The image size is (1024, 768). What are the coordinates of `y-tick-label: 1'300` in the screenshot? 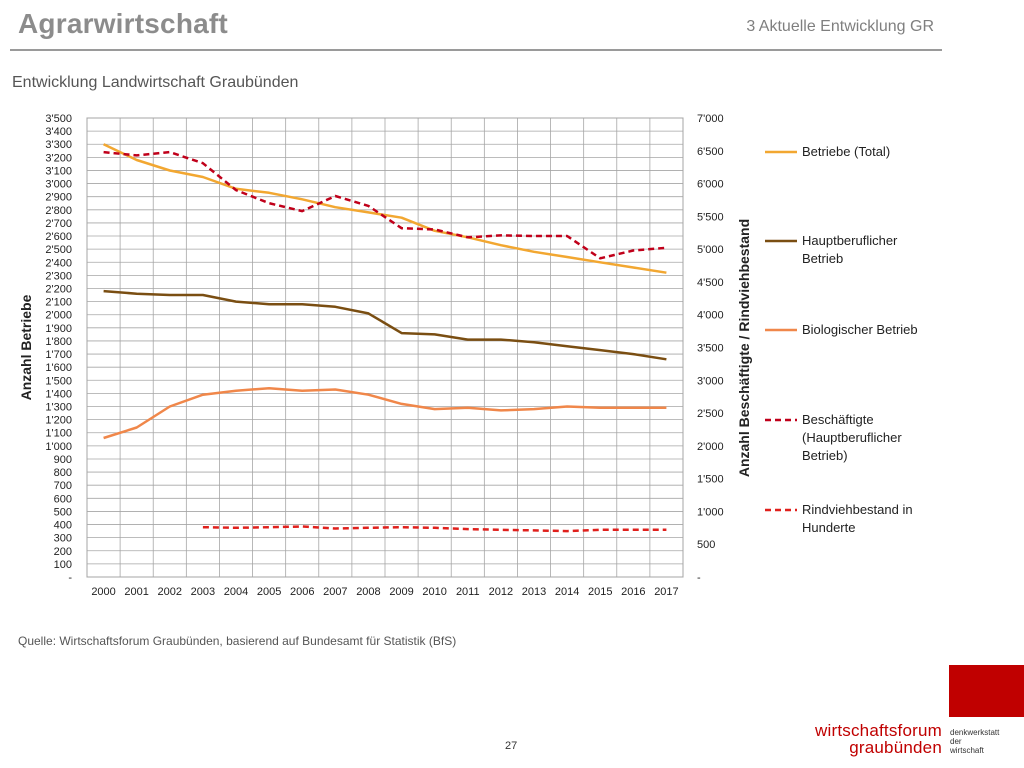 It's located at (58, 408).